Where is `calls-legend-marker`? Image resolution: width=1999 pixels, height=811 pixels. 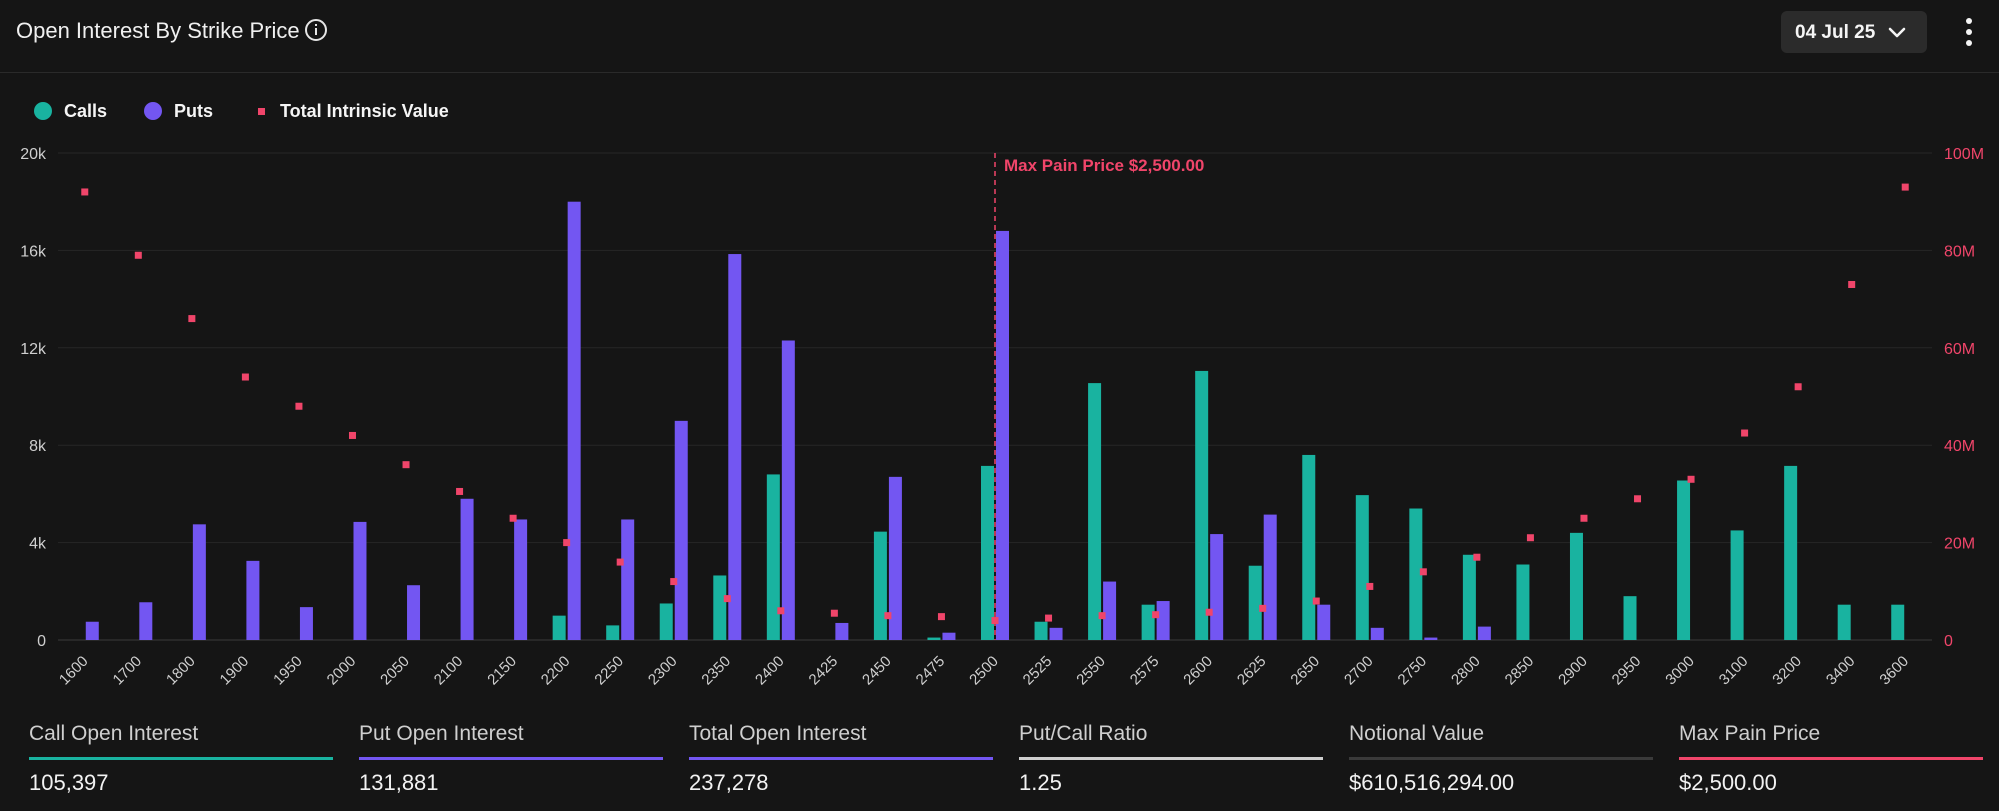
calls-legend-marker is located at coordinates (43, 111).